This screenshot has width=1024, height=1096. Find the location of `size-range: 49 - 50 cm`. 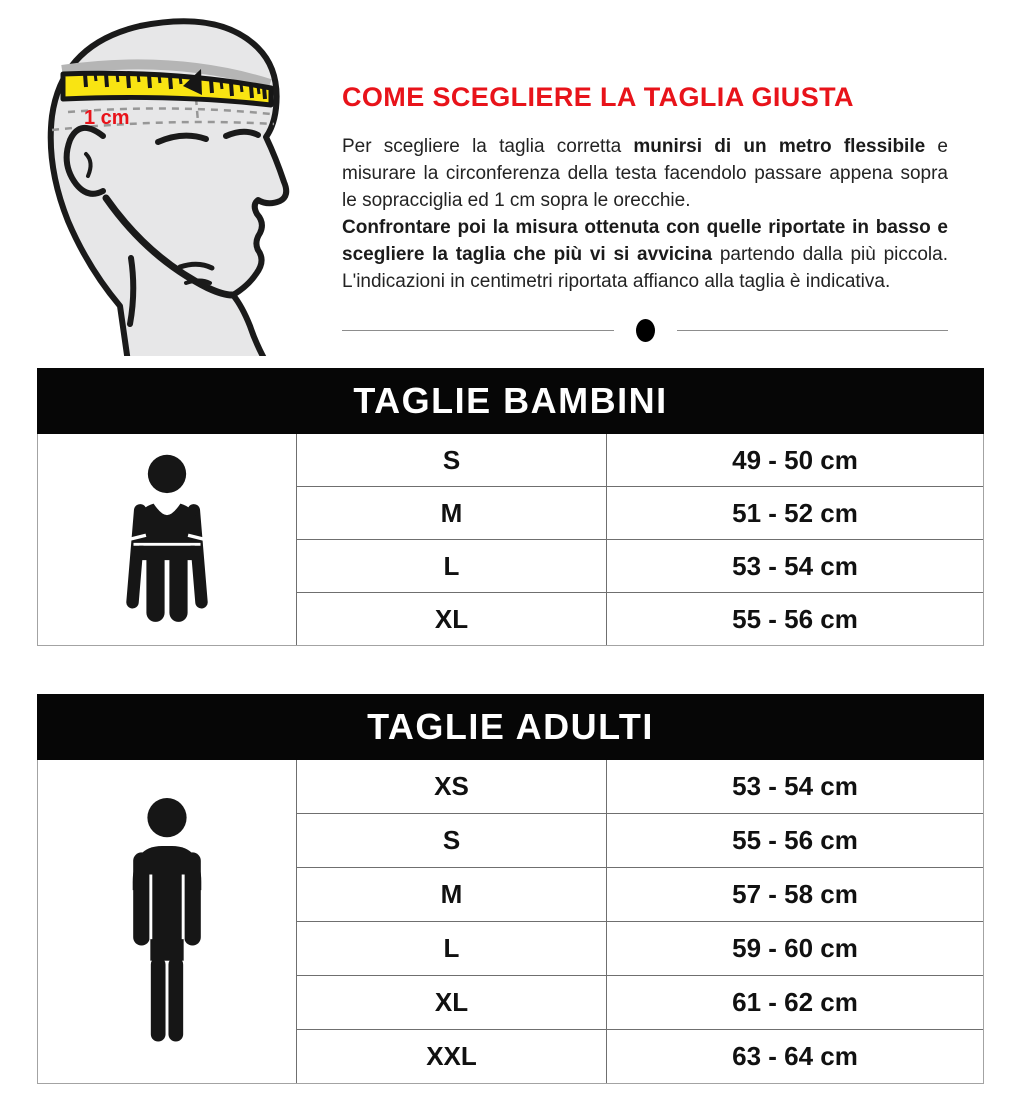

size-range: 49 - 50 cm is located at coordinates (795, 459).